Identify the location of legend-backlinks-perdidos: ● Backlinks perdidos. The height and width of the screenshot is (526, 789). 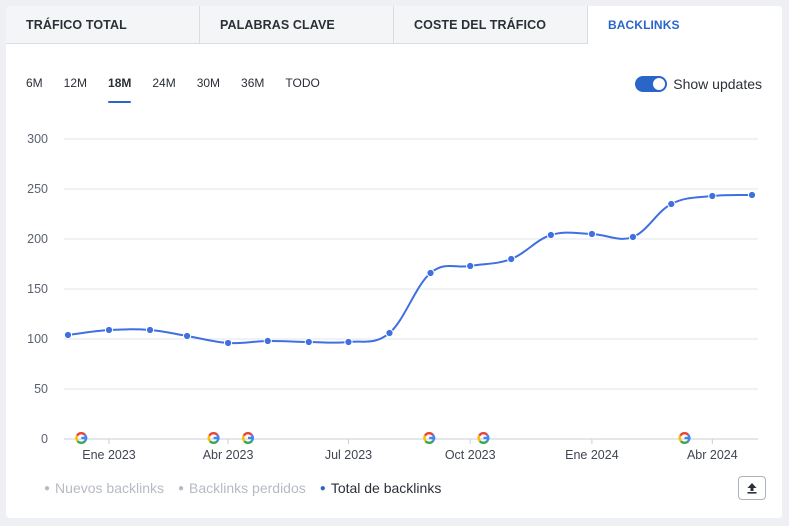
(242, 488).